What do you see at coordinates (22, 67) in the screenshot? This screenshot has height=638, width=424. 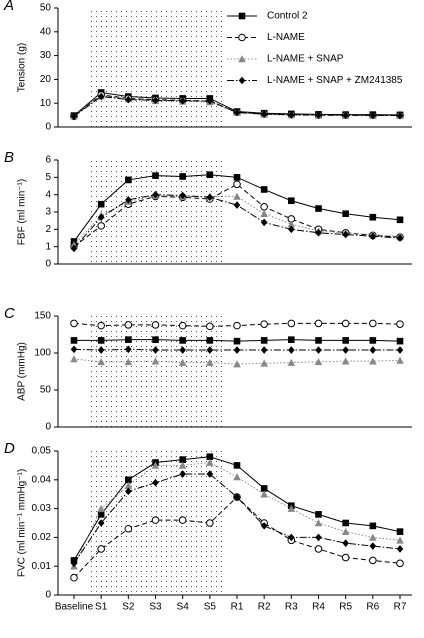 I see `y-axis-label: Tension (g)` at bounding box center [22, 67].